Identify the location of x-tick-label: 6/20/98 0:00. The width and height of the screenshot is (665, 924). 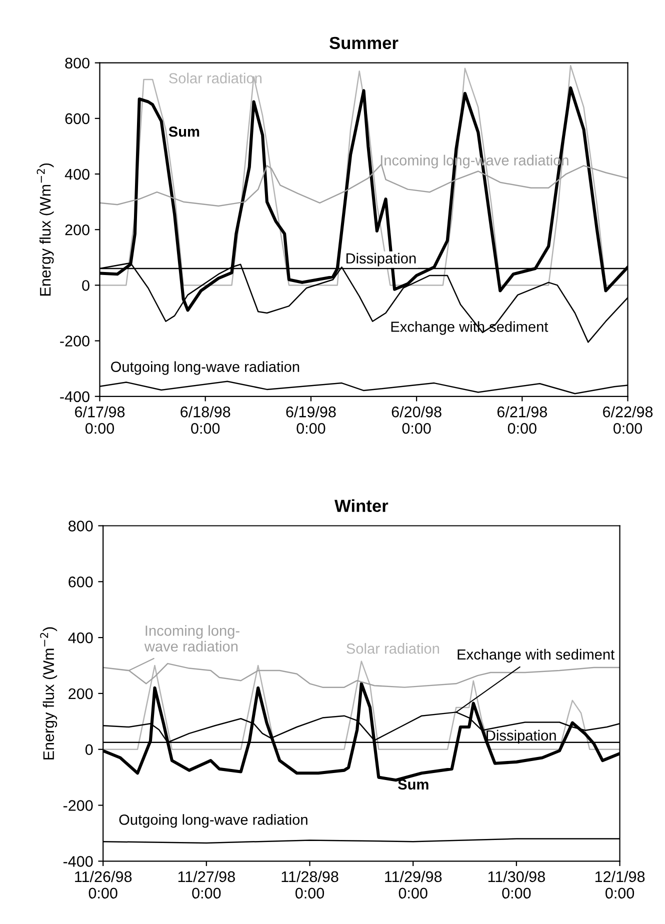
(417, 420).